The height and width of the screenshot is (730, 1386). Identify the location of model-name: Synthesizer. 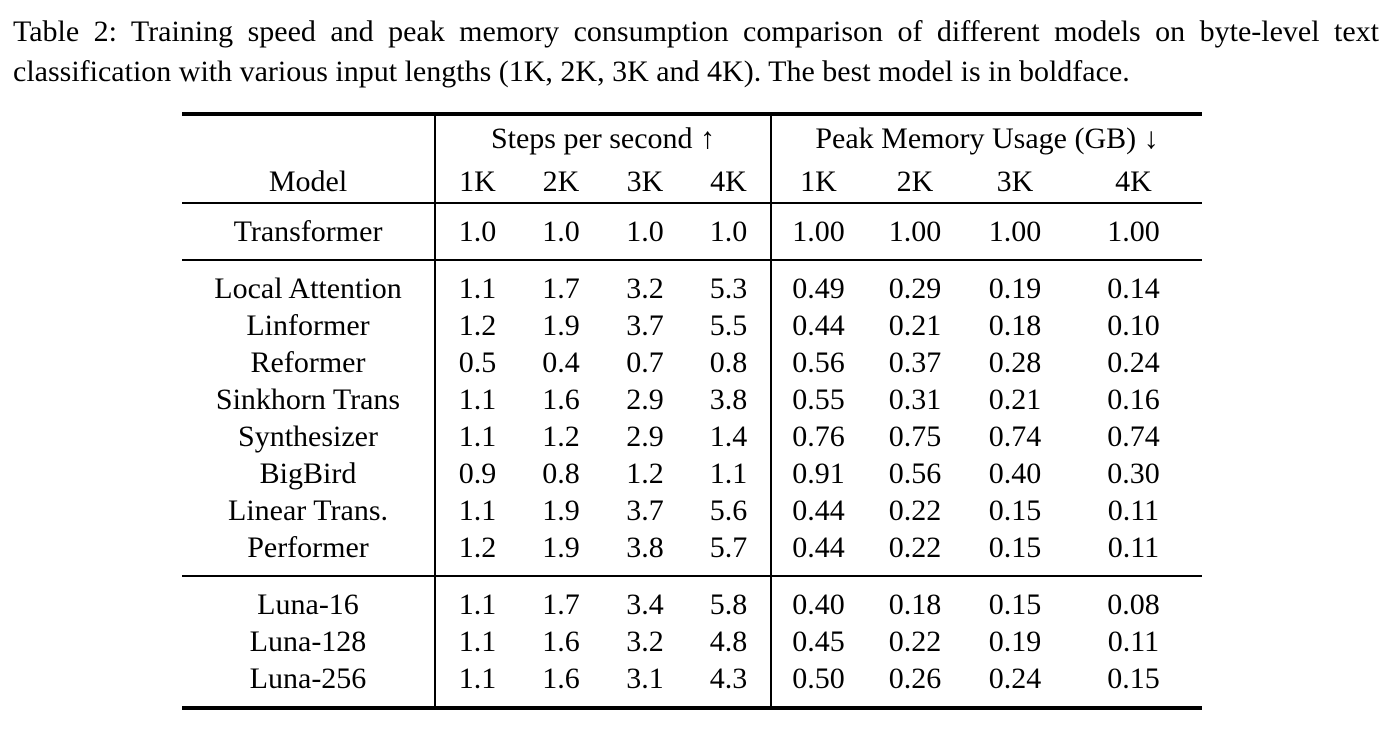
(308, 436).